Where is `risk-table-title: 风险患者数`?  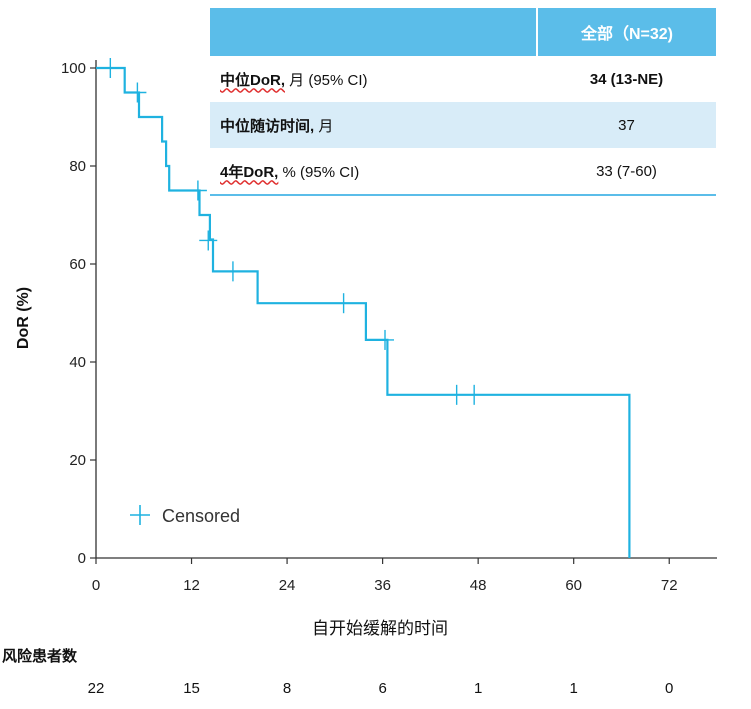
risk-table-title: 风险患者数 is located at coordinates (40, 656).